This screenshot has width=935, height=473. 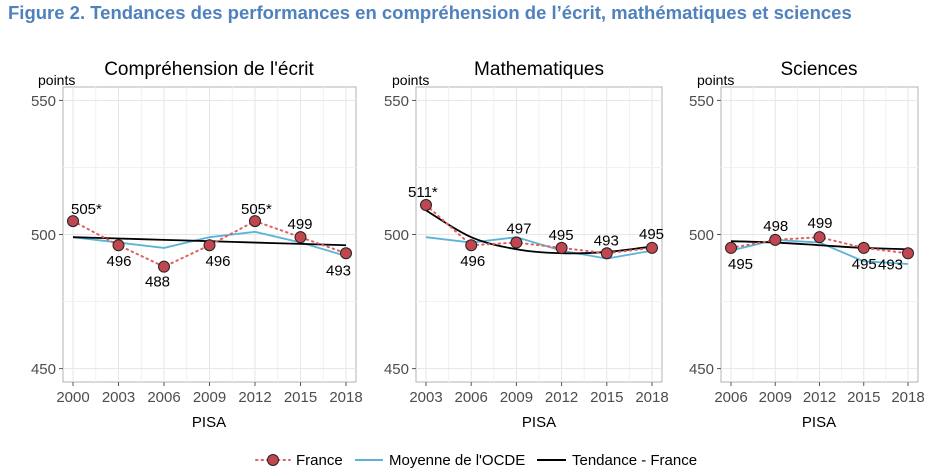 I want to click on legend-item-oecd: Moyenne de l'OCDE, so click(x=440, y=460).